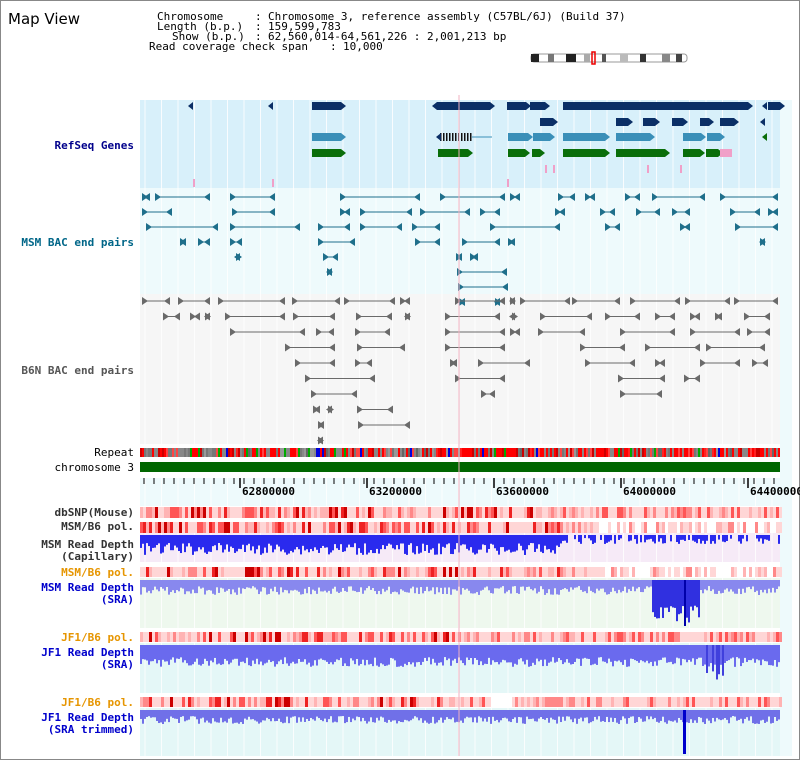 This screenshot has width=800, height=760. I want to click on jf1-depth-trim-label: JF1 Read Depth, so click(87, 717).